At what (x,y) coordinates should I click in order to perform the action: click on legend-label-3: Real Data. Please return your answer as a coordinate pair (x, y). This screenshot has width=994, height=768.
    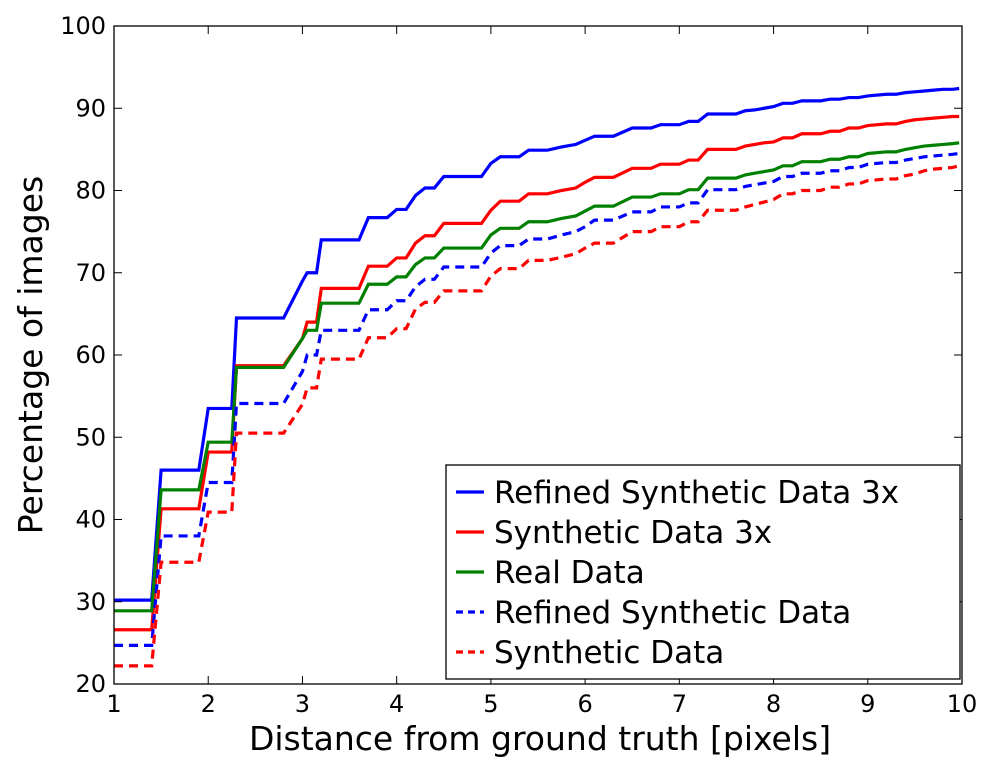
    Looking at the image, I should click on (569, 573).